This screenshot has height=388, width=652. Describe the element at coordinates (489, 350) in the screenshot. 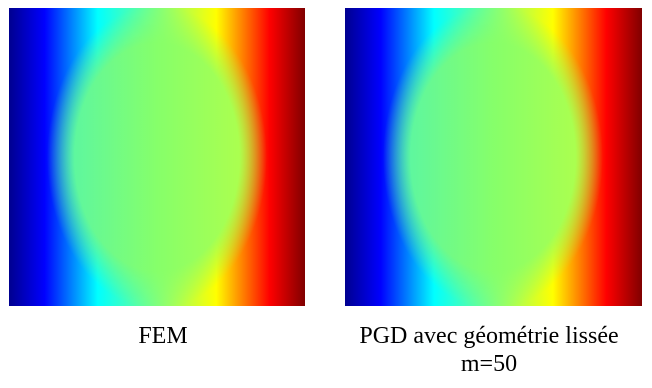

I see `pgd-caption: PGD avec géométrie lissée m=50` at that location.